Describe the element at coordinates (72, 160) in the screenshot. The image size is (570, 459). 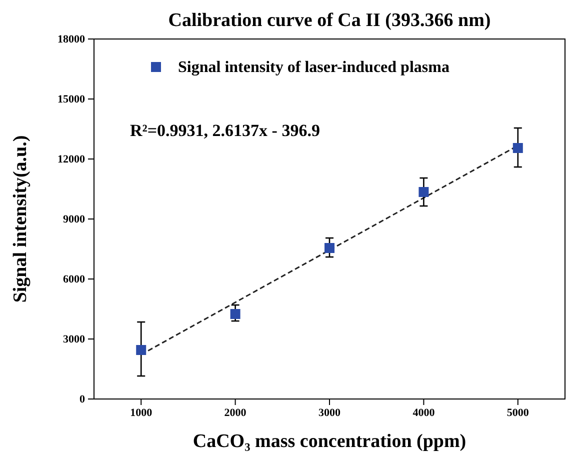
I see `y-tick-label: 12000` at that location.